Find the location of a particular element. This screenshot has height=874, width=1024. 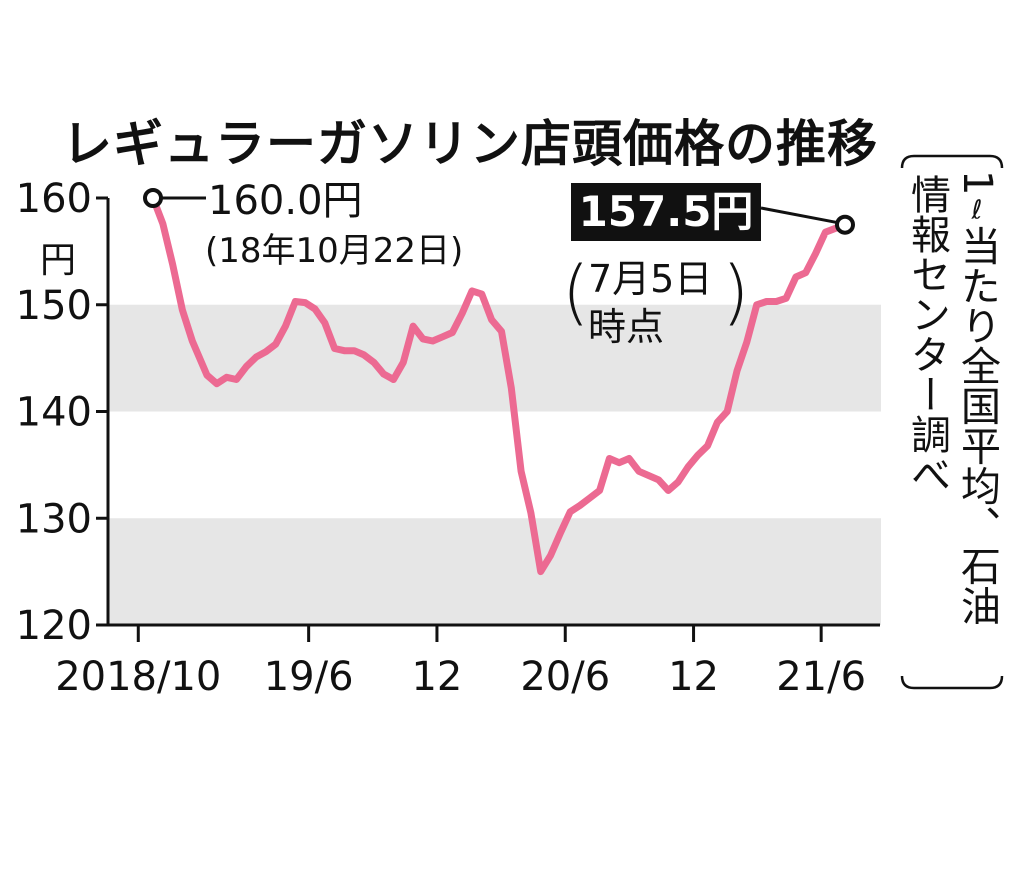

x-tick-label: 20/6 is located at coordinates (565, 677).